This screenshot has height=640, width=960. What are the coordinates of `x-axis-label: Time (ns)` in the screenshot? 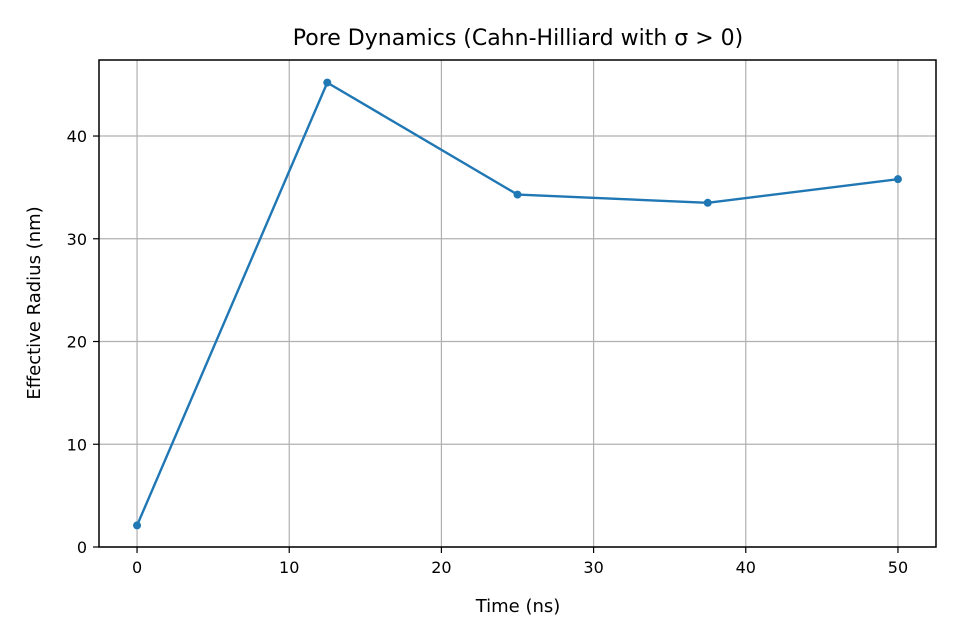 It's located at (518, 606).